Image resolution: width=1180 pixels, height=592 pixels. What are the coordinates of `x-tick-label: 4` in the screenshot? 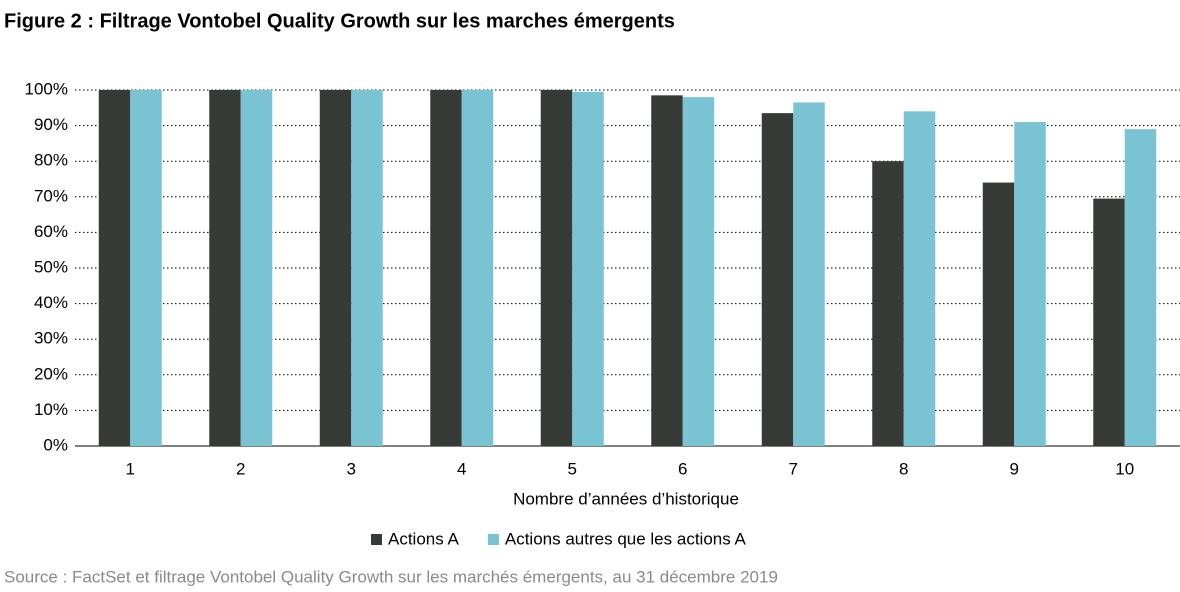 It's located at (461, 468).